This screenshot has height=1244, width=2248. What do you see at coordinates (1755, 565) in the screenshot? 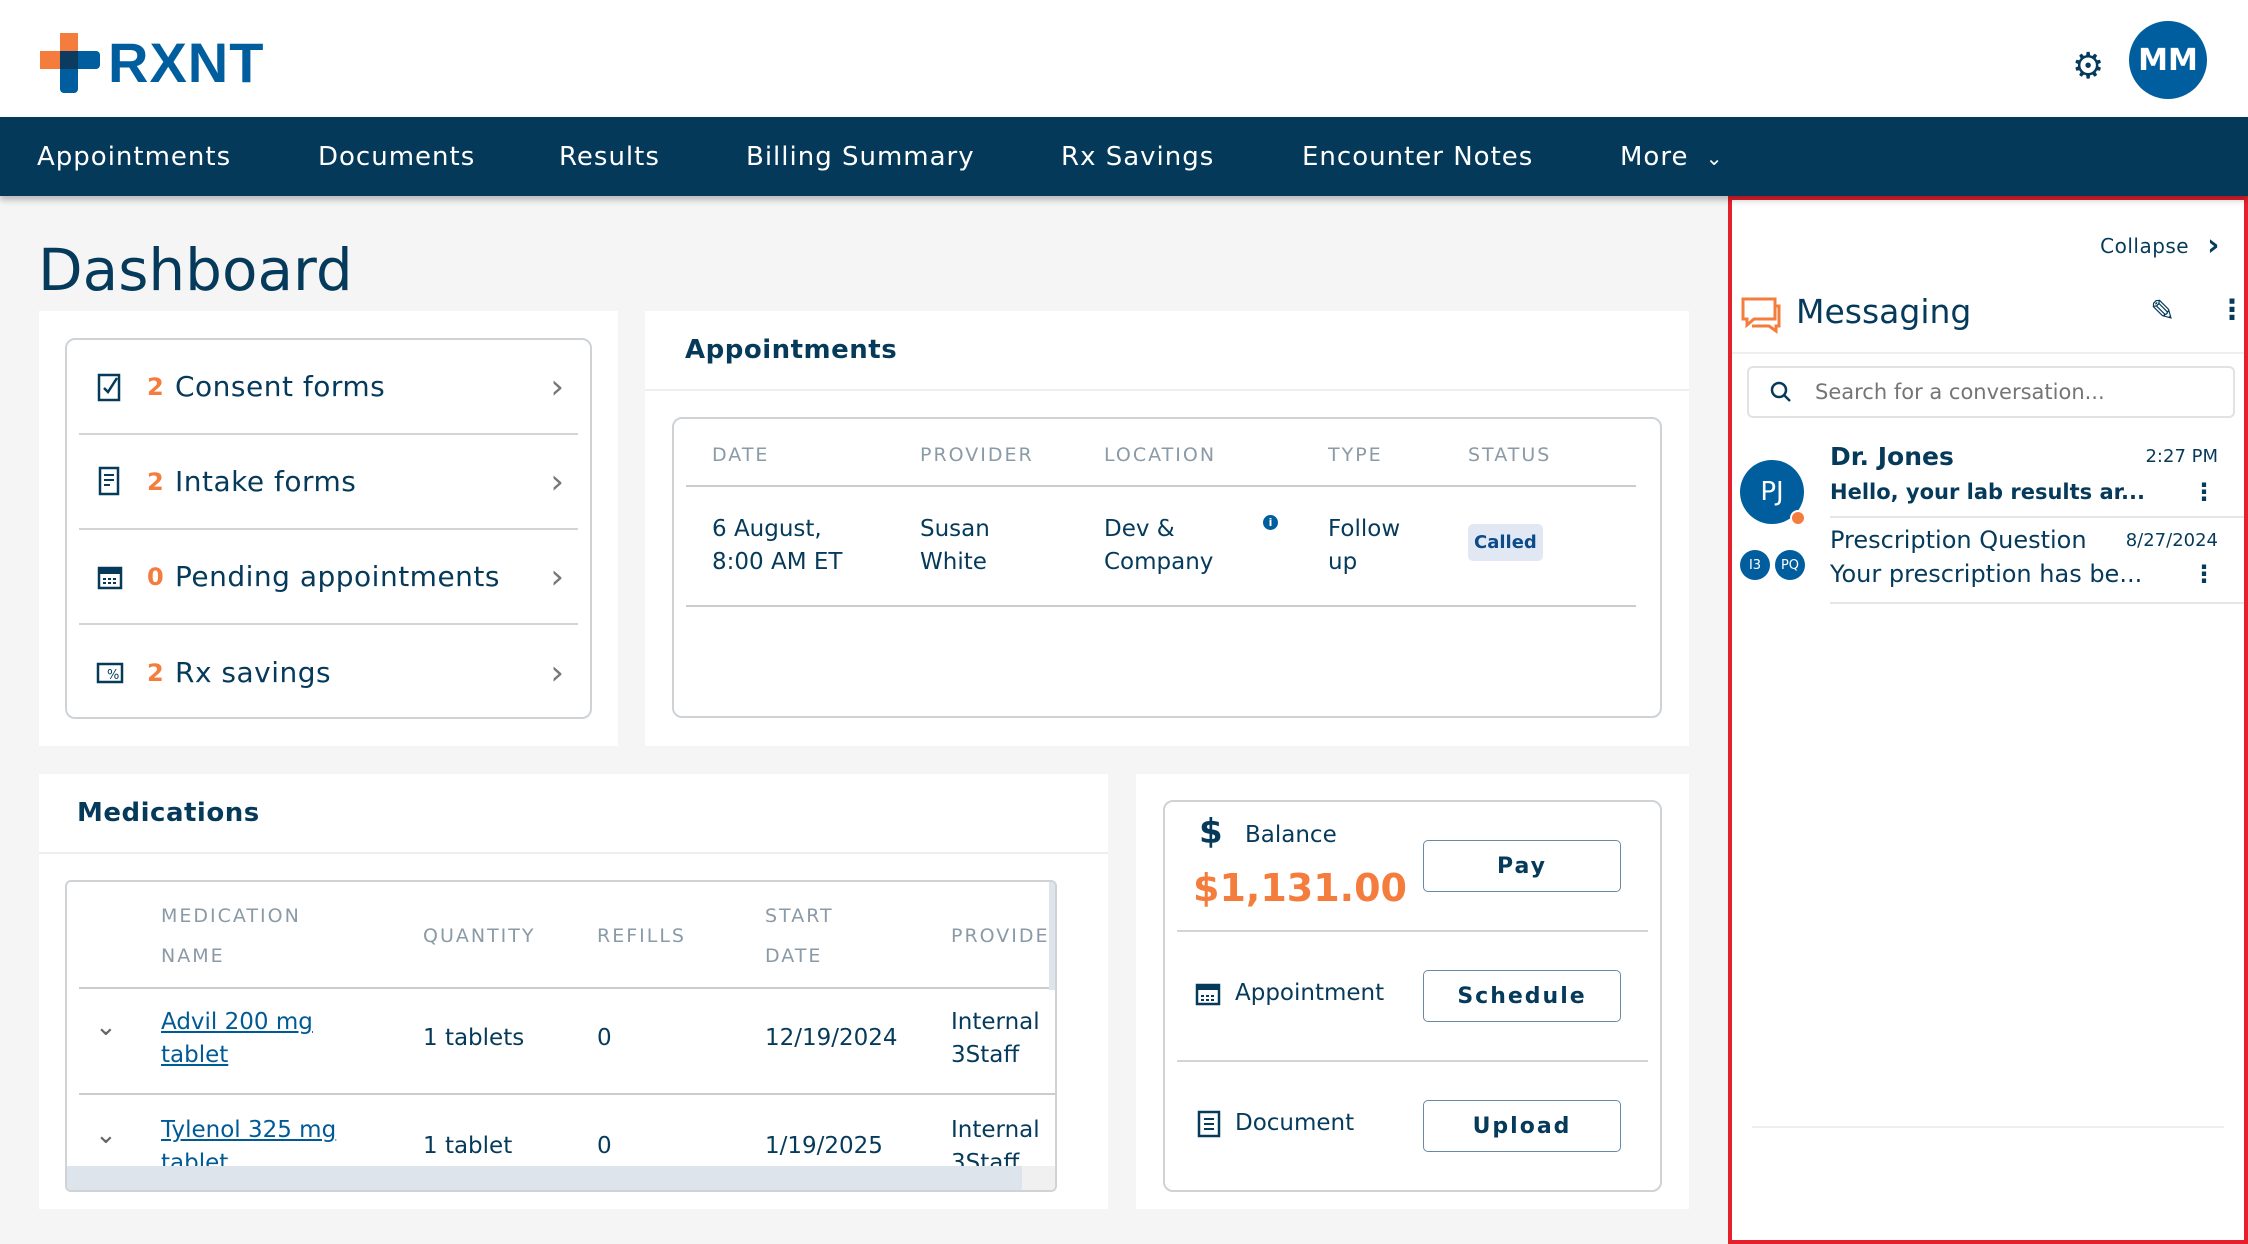
I see `avatar-initials: I3` at bounding box center [1755, 565].